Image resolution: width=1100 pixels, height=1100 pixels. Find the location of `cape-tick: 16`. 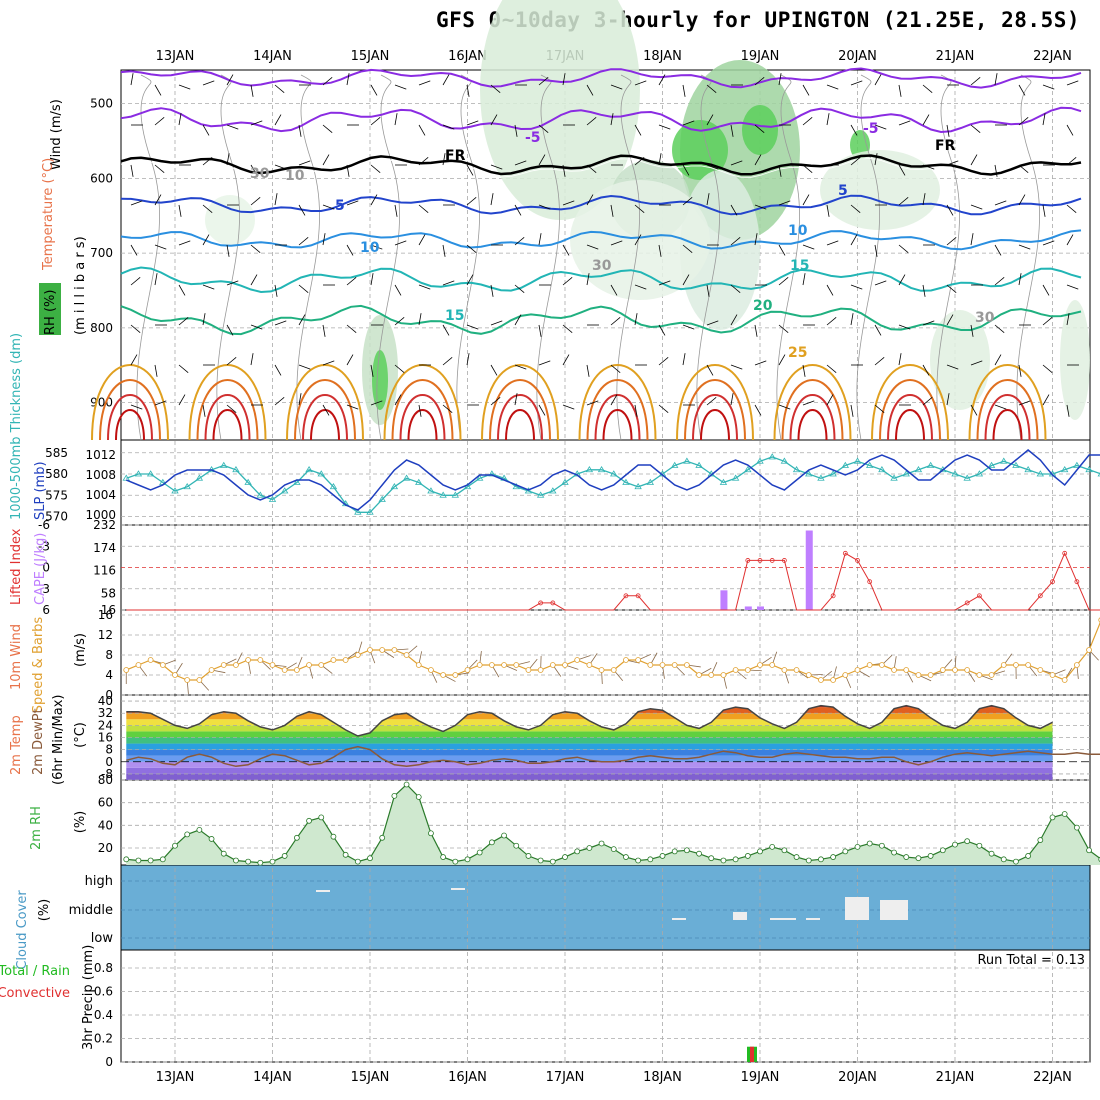

cape-tick: 16 is located at coordinates (108, 610).